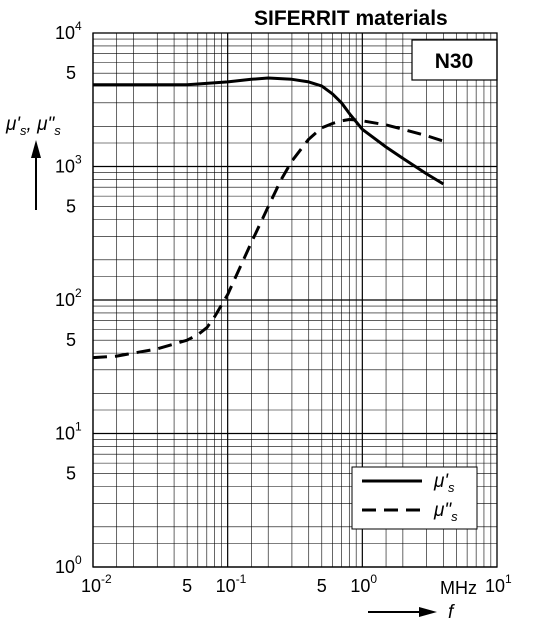 The height and width of the screenshot is (636, 543). Describe the element at coordinates (402, 612) in the screenshot. I see `x-axis-arrow` at that location.